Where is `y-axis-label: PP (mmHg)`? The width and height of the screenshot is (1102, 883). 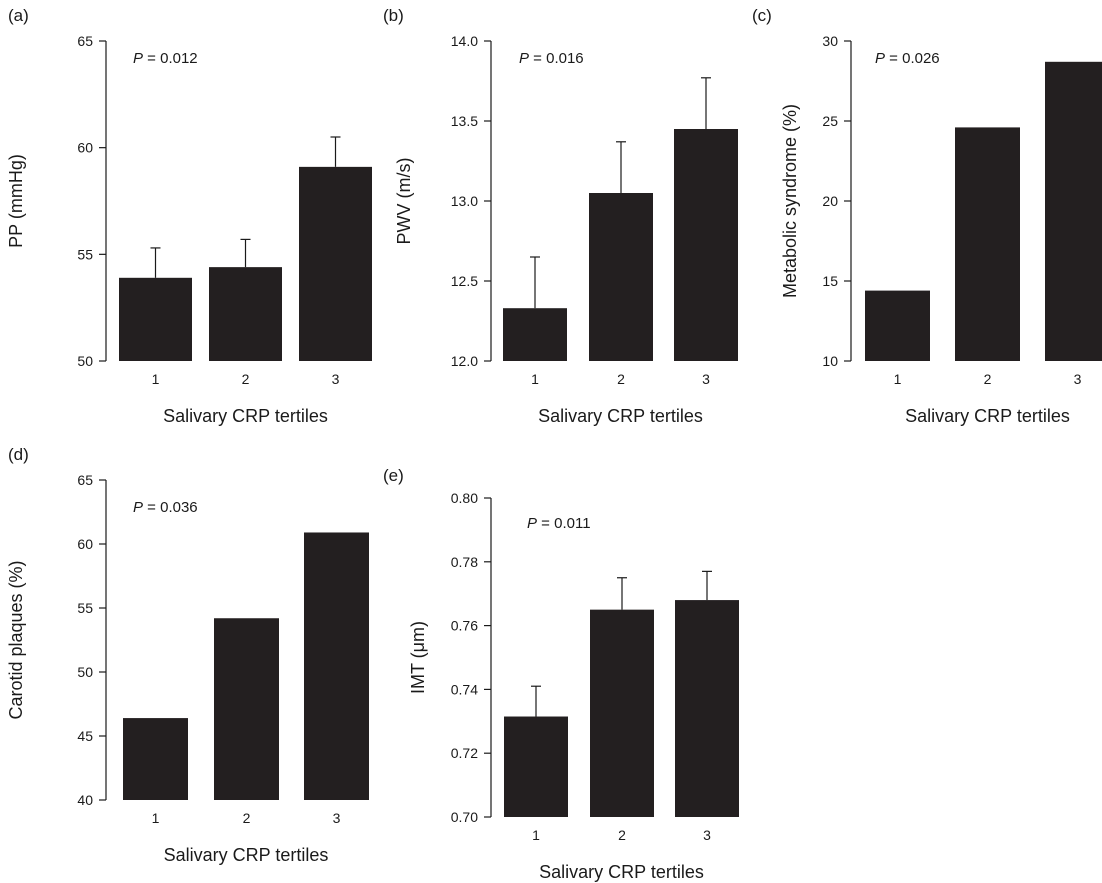
y-axis-label: PP (mmHg) is located at coordinates (16, 201).